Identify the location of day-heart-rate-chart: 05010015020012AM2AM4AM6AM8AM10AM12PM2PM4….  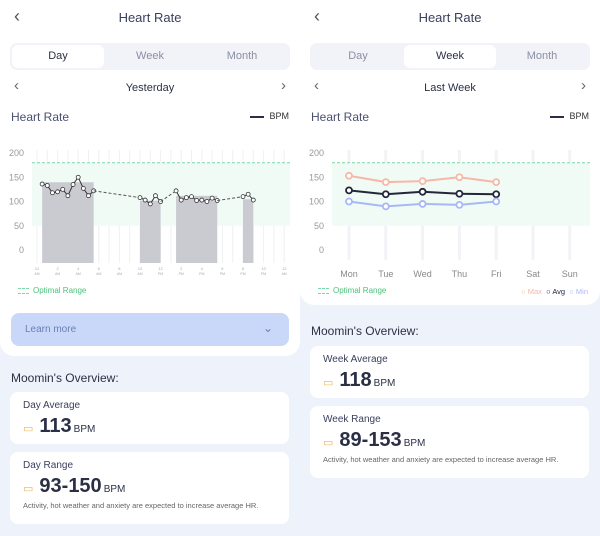
(149, 212).